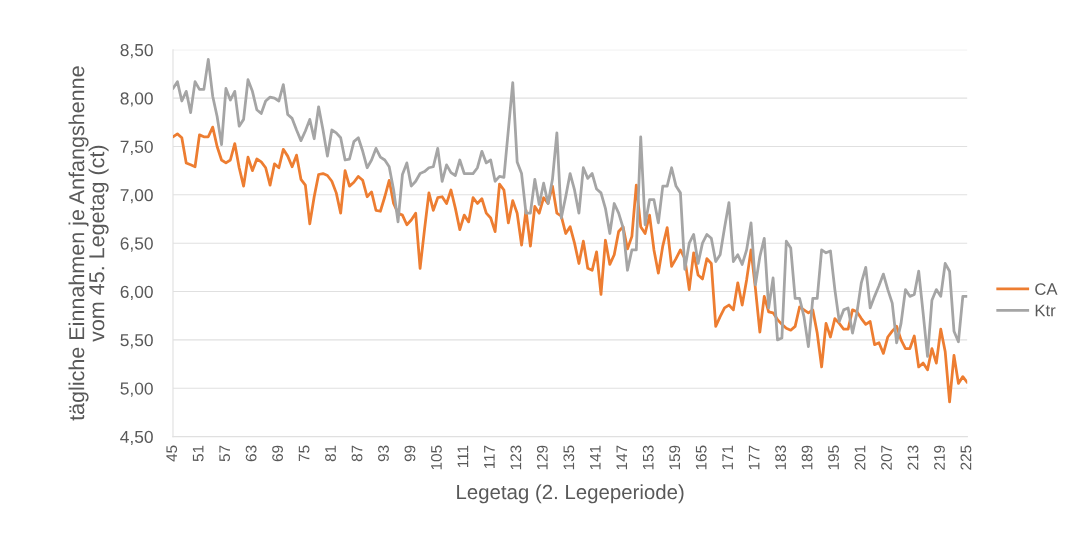  Describe the element at coordinates (807, 457) in the screenshot. I see `x-tick-label: 189` at that location.